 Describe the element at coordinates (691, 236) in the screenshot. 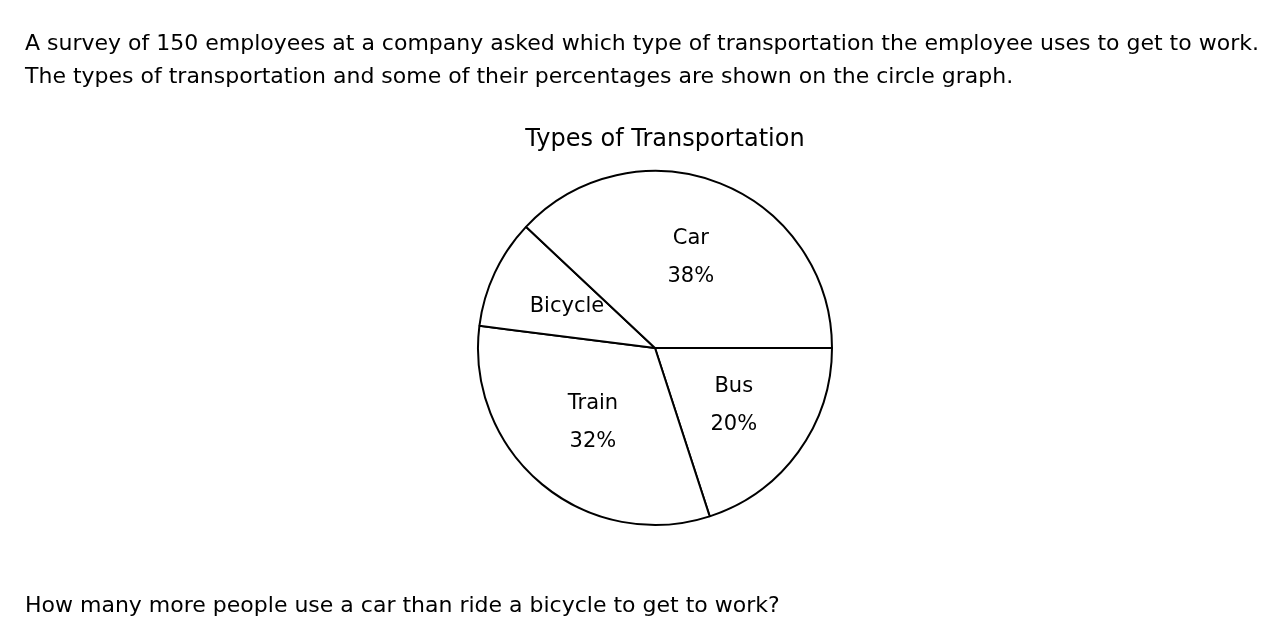

I see `slice-label: Car` at that location.